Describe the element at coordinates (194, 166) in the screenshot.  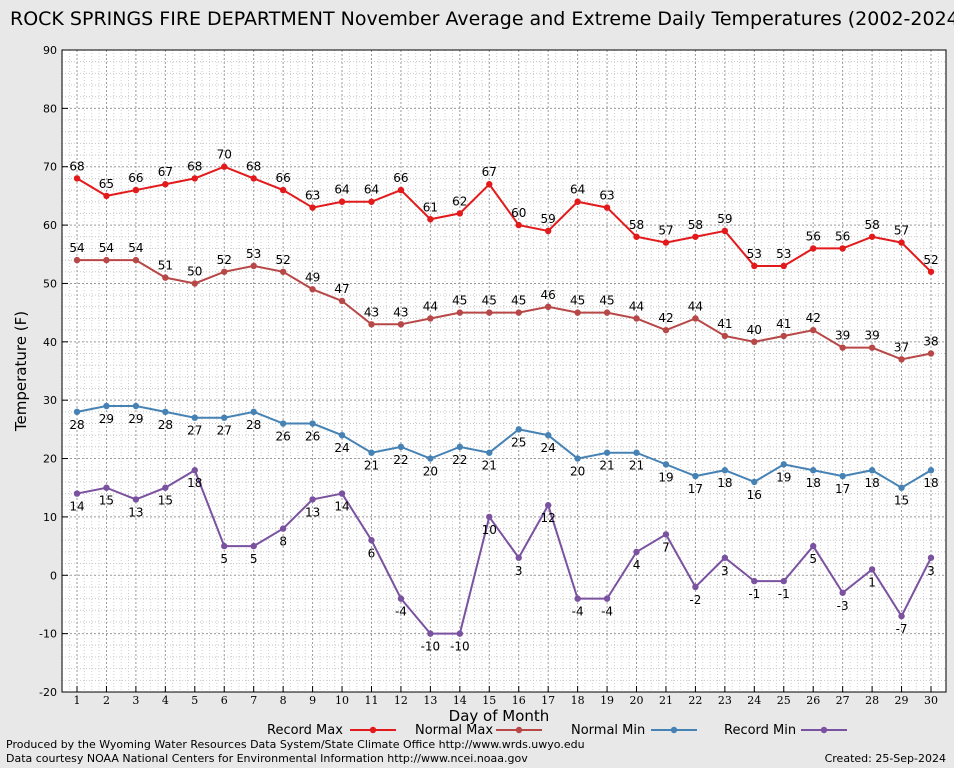
I see `data-label: 68` at that location.